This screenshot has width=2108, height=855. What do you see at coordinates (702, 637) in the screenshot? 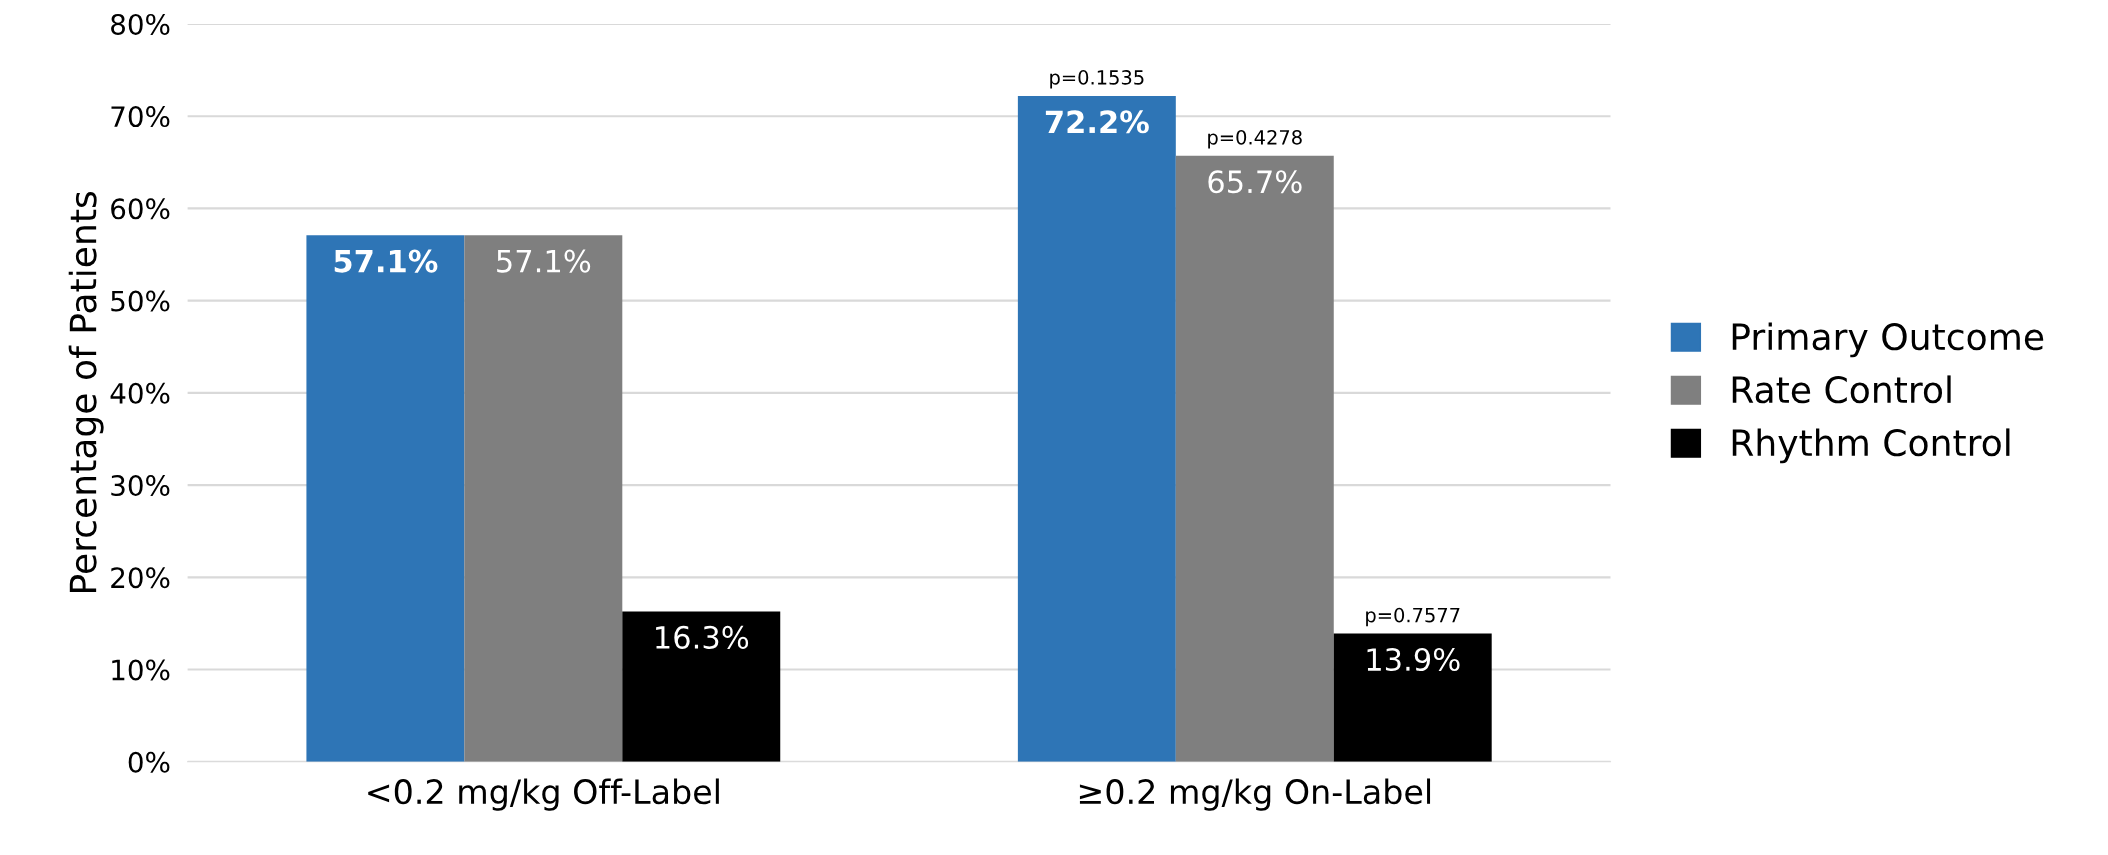
I see `data-label: 16.3%` at bounding box center [702, 637].